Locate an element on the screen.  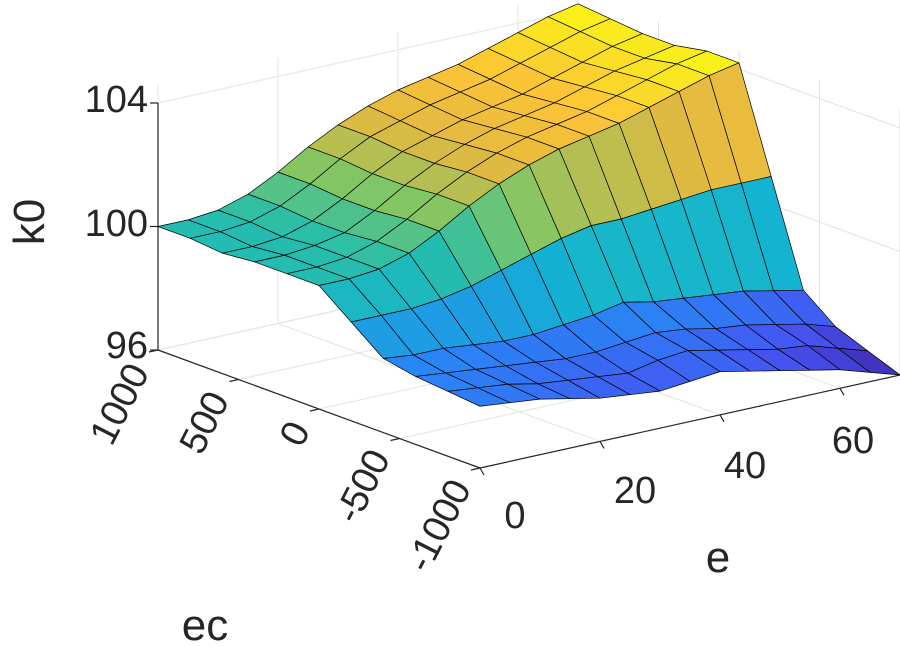
z-axis-label: k0 is located at coordinates (29, 222).